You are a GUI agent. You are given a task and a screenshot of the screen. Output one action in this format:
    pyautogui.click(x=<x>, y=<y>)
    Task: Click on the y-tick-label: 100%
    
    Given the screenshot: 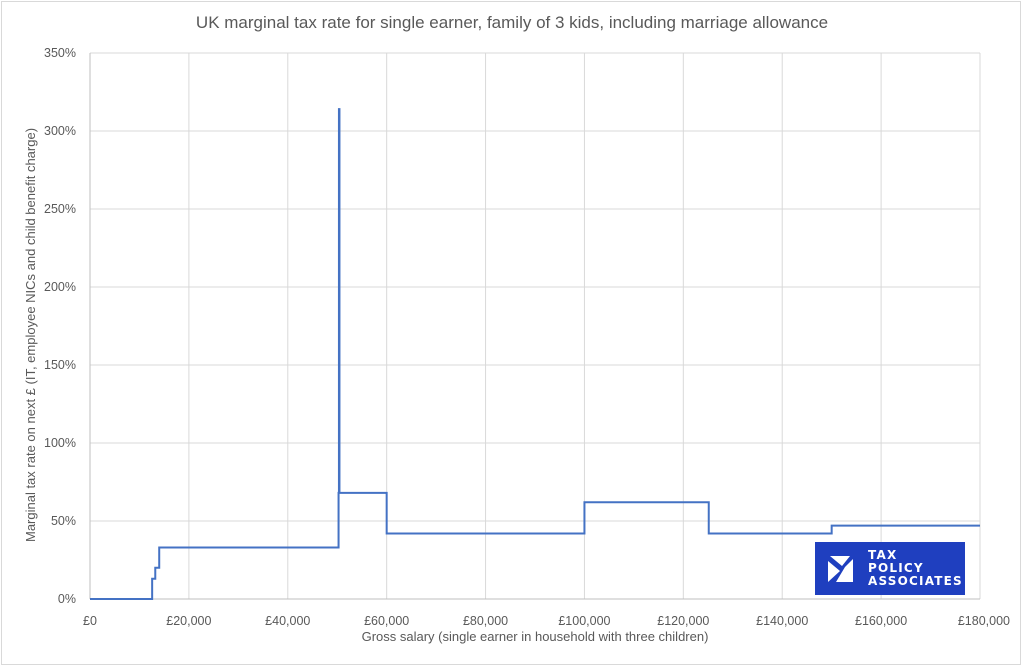 What is the action you would take?
    pyautogui.click(x=60, y=443)
    